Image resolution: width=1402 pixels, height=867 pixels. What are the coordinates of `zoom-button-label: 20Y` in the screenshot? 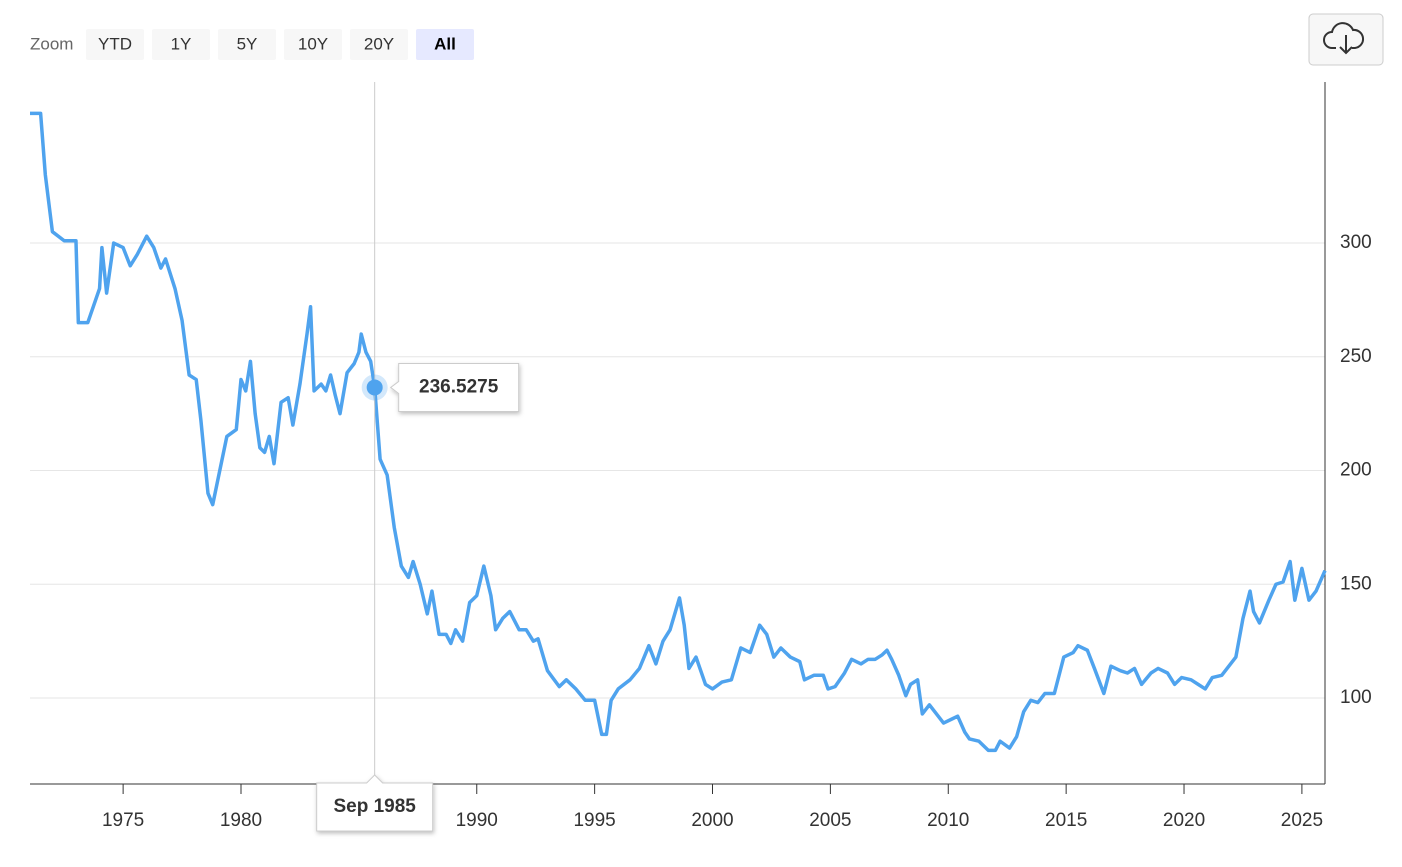 It's located at (379, 43).